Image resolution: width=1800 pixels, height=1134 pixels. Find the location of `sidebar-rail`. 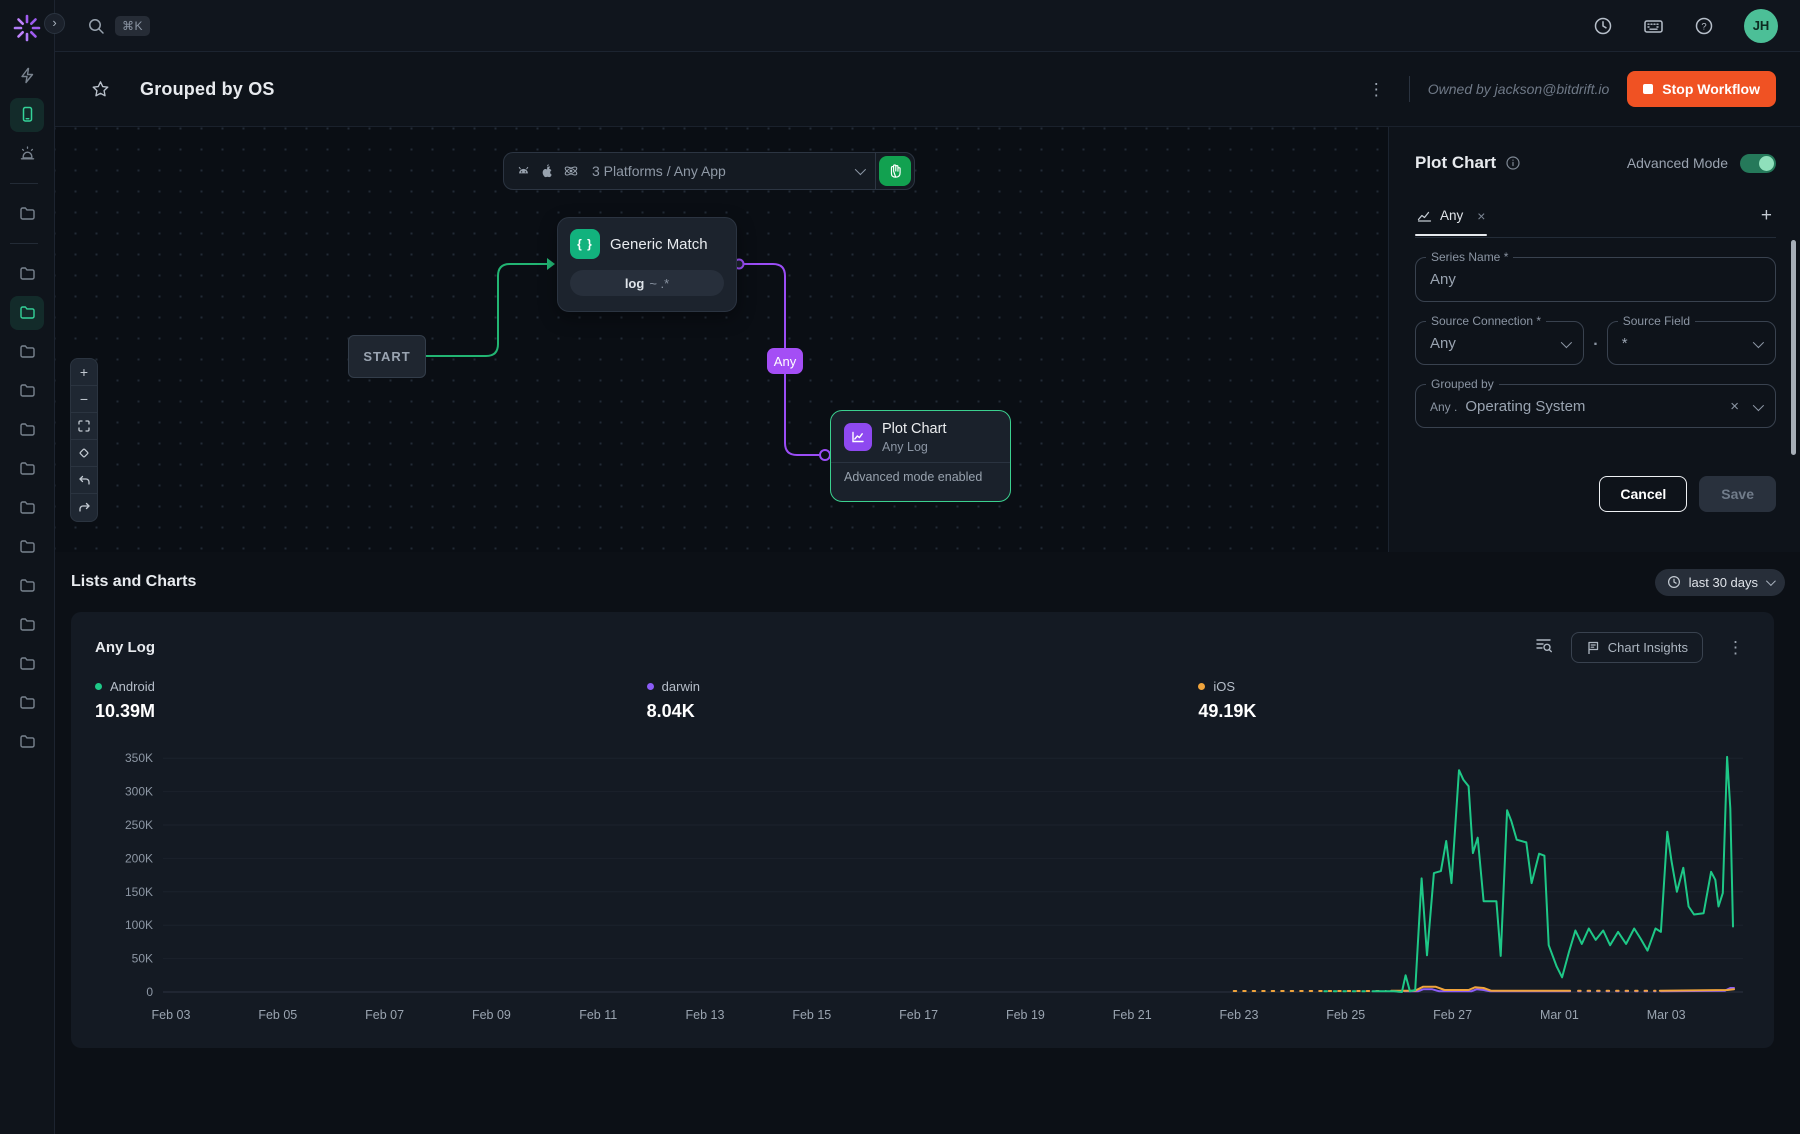

sidebar-rail is located at coordinates (27, 567).